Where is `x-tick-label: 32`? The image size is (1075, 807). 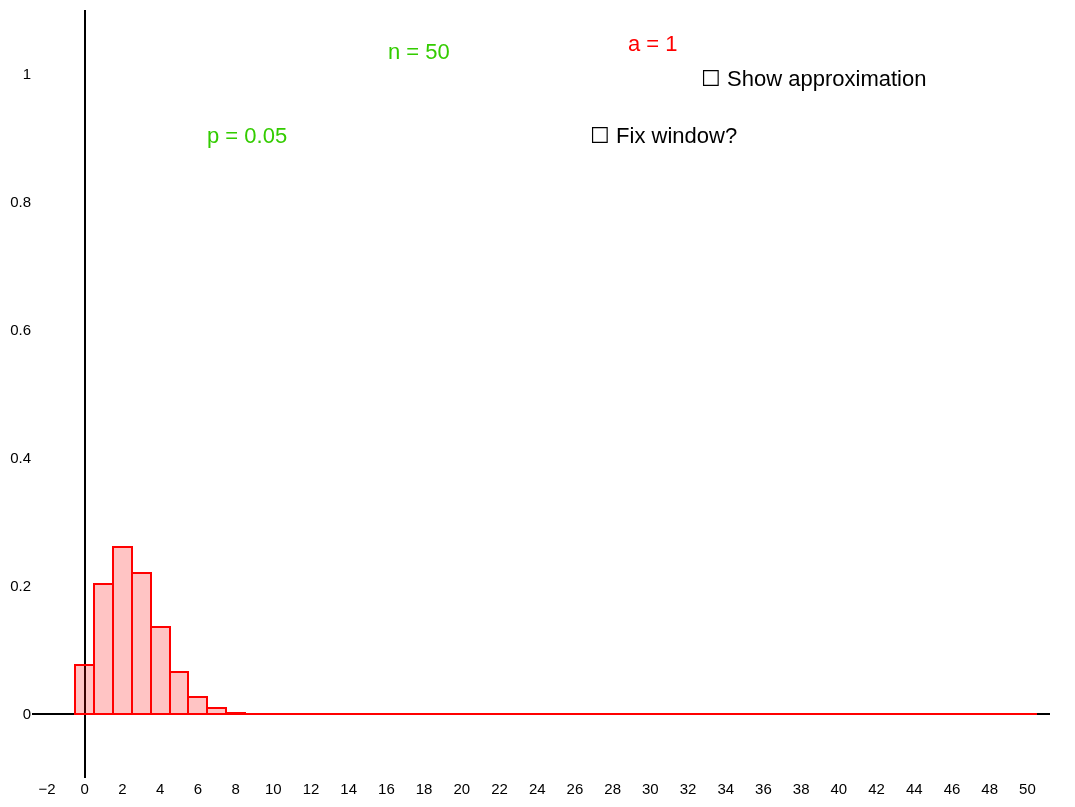
x-tick-label: 32 is located at coordinates (688, 788).